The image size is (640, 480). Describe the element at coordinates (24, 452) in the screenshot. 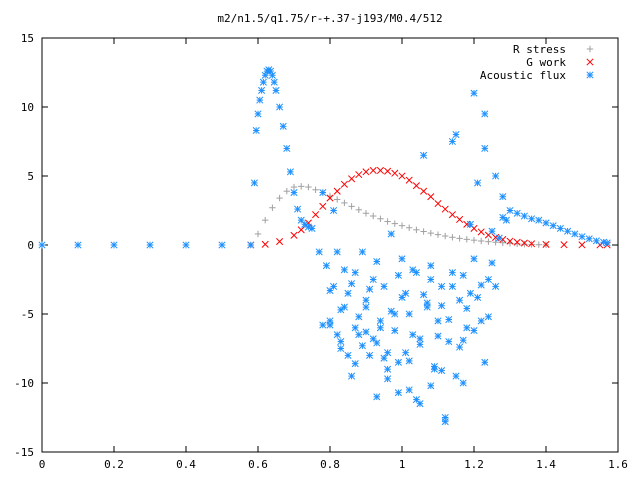

I see `y-tick-label: -15` at that location.